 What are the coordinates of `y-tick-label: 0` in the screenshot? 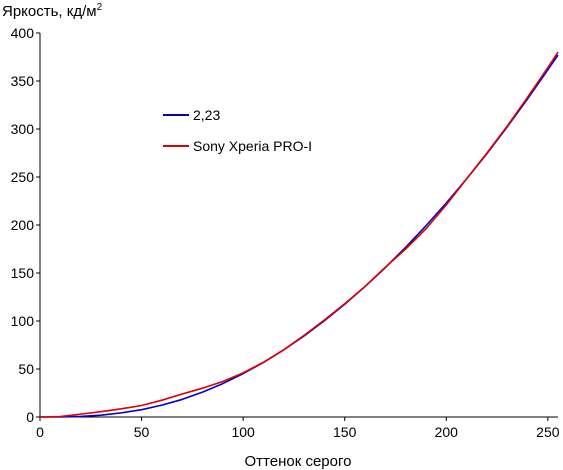 It's located at (30, 417).